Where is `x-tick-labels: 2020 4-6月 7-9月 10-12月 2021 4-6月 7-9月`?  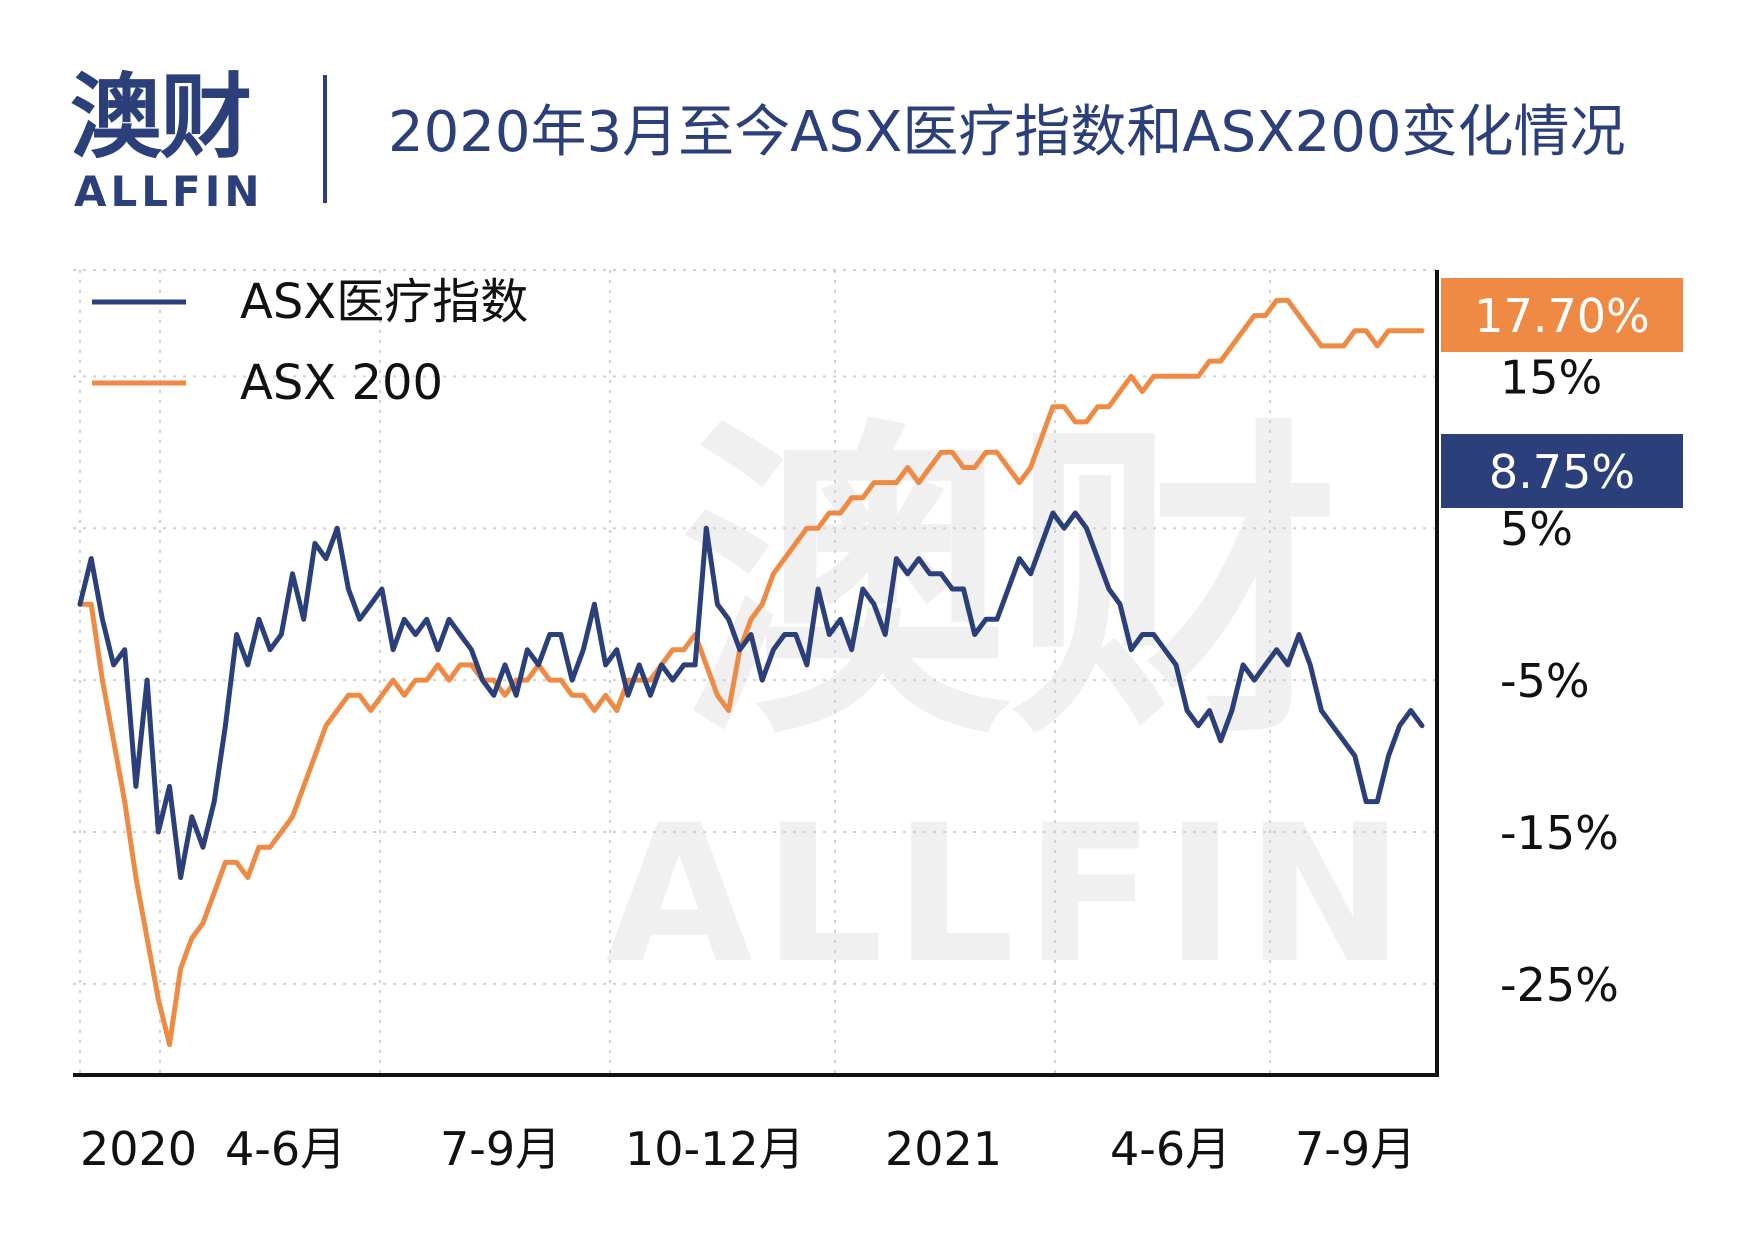
x-tick-labels: 2020 4-6月 7-9月 10-12月 2021 4-6月 7-9月 is located at coordinates (748, 1149).